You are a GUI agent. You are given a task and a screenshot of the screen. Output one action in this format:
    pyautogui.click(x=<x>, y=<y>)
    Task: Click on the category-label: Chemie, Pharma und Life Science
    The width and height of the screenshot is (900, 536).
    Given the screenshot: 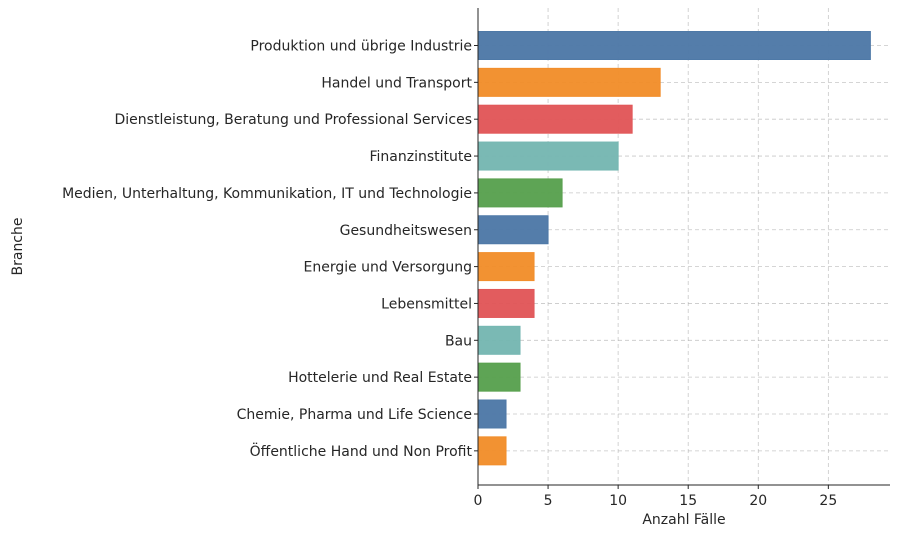 What is the action you would take?
    pyautogui.click(x=354, y=415)
    